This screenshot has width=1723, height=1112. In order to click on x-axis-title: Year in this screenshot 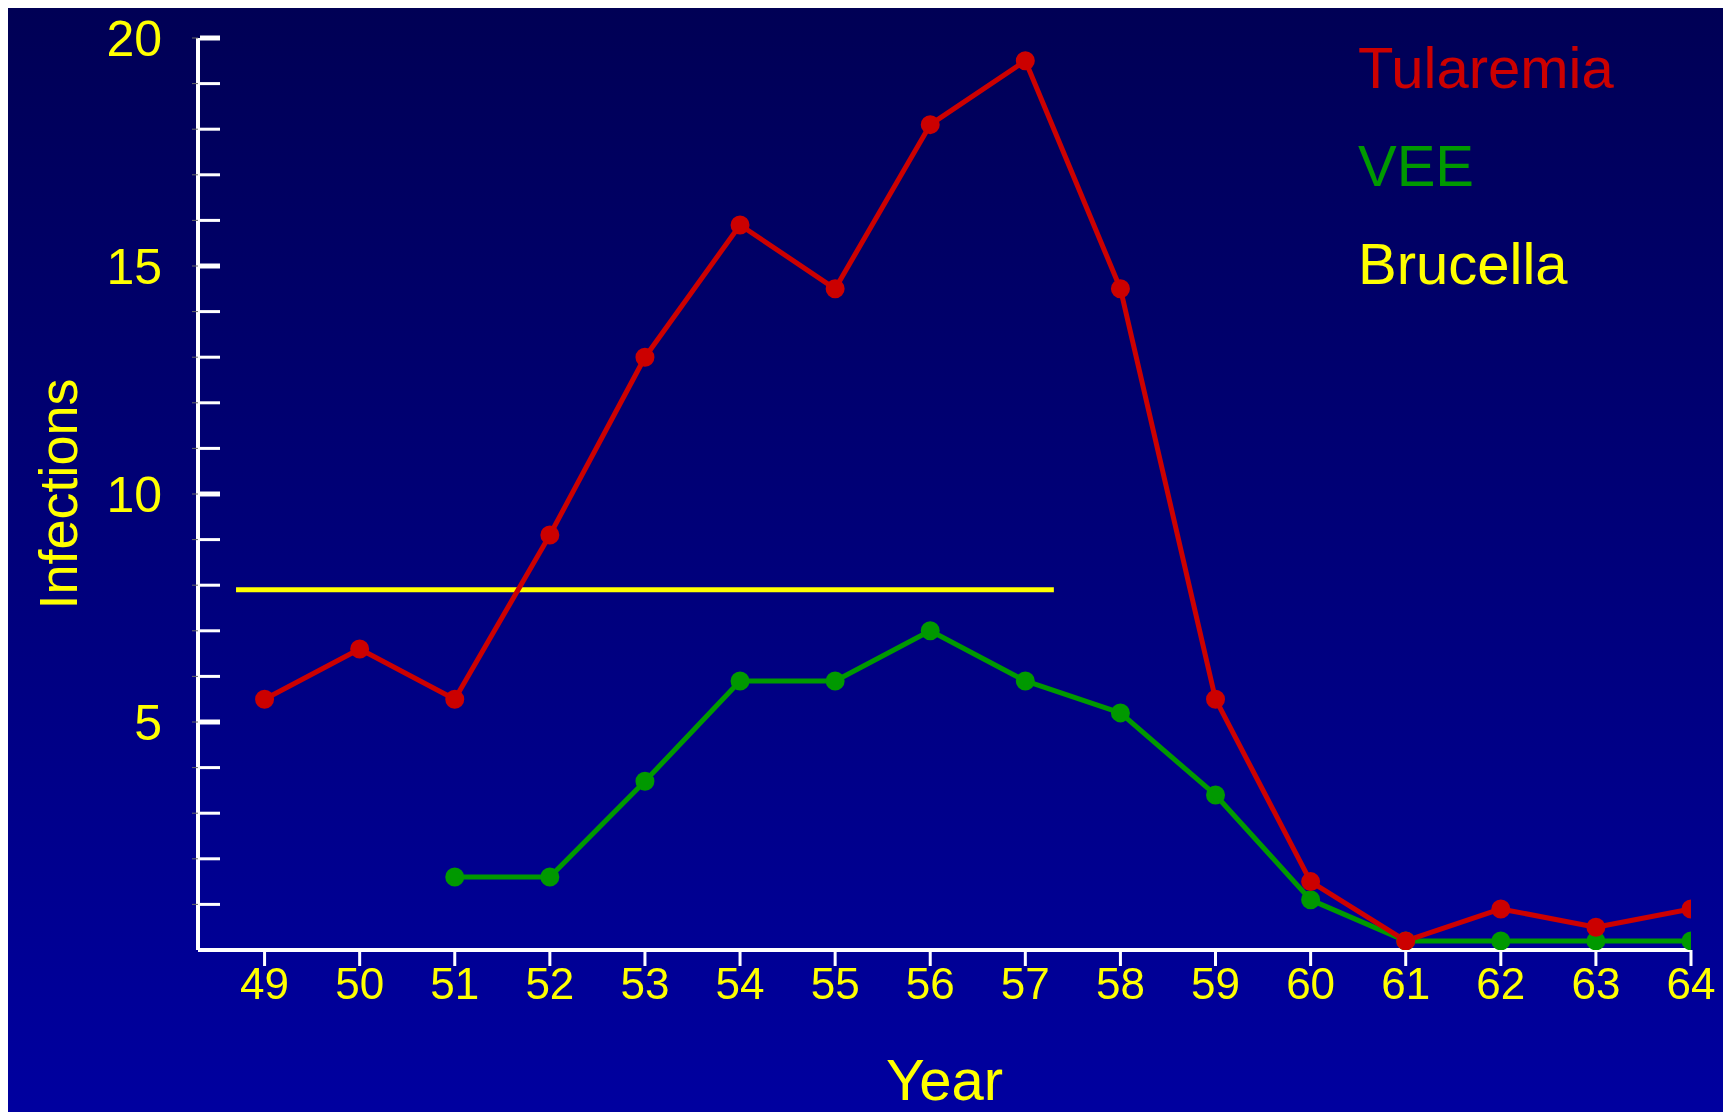, I will do `click(944, 1079)`.